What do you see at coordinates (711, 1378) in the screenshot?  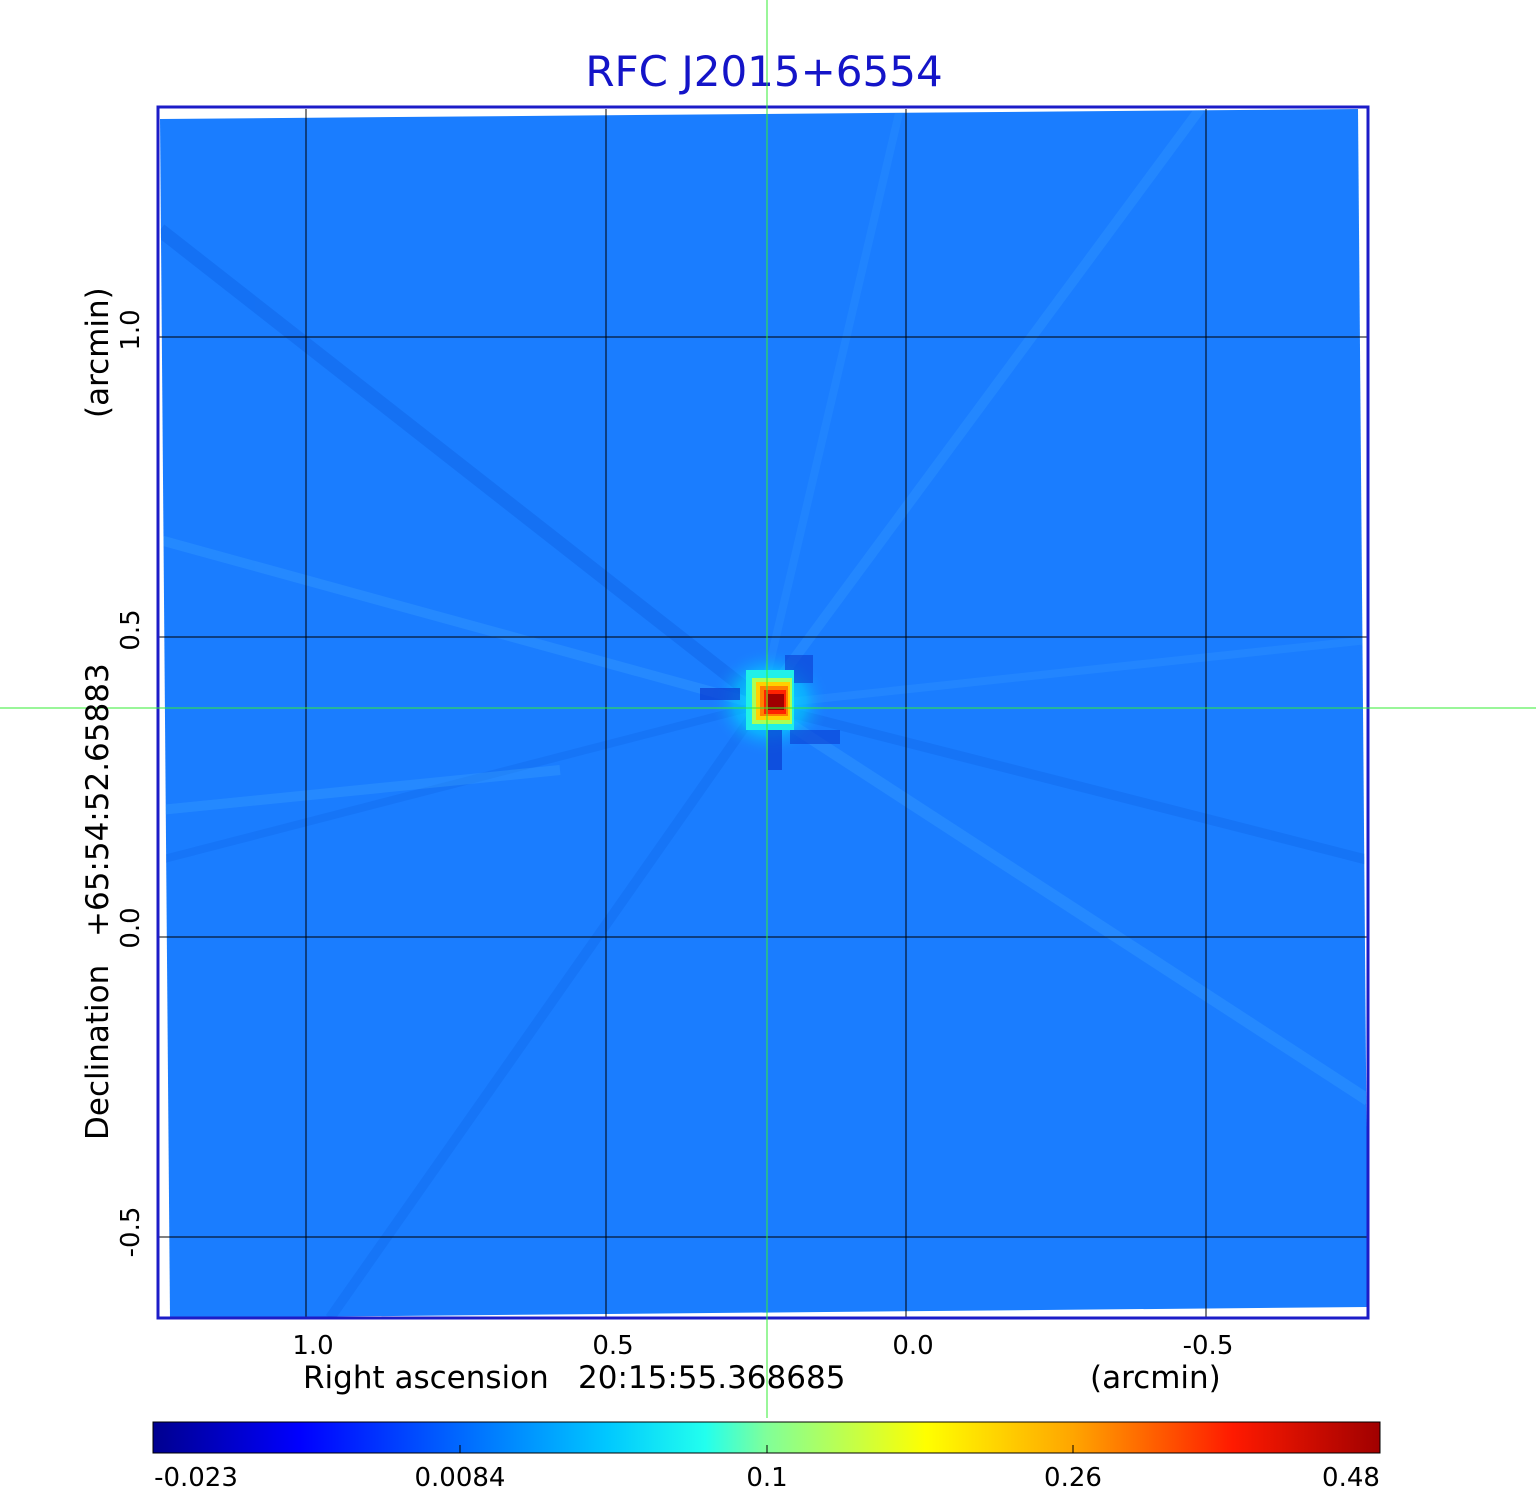 I see `x-axis-center: 20:15:55.368685` at bounding box center [711, 1378].